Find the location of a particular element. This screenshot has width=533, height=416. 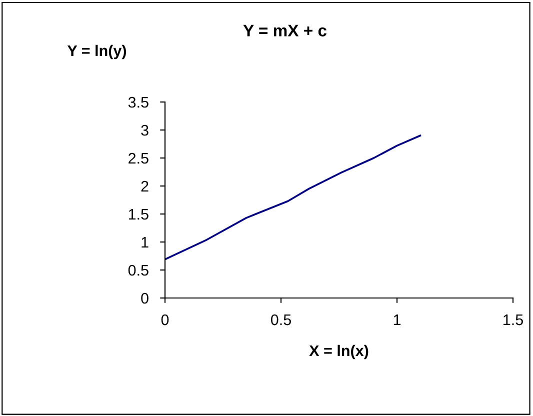

y-tick-label: 0.5 is located at coordinates (138, 270).